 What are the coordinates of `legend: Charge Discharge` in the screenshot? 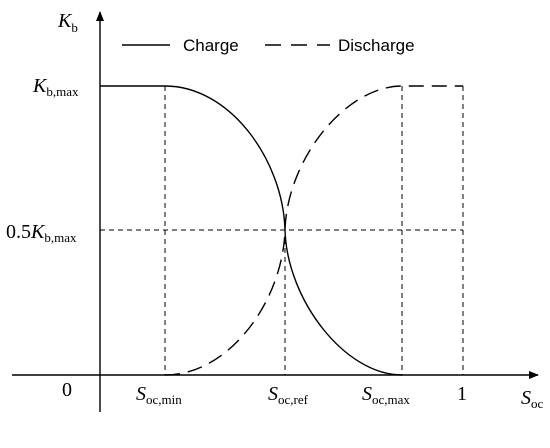 It's located at (268, 45).